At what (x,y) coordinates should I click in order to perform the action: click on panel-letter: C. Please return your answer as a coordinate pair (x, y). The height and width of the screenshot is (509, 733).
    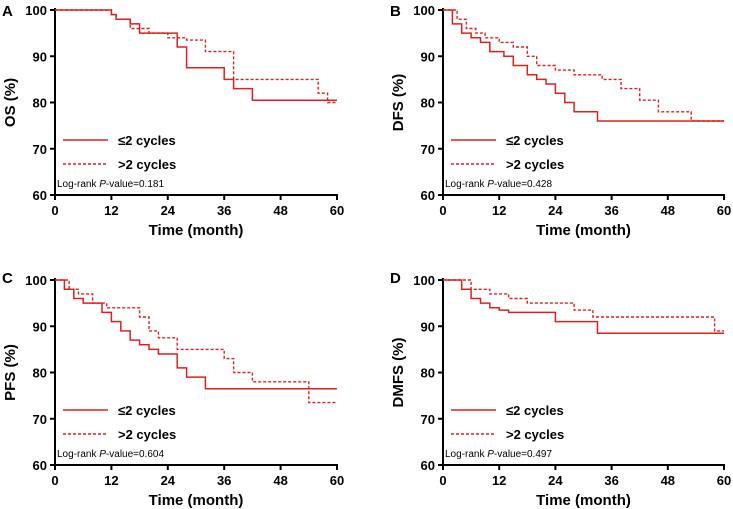
    Looking at the image, I should click on (7, 278).